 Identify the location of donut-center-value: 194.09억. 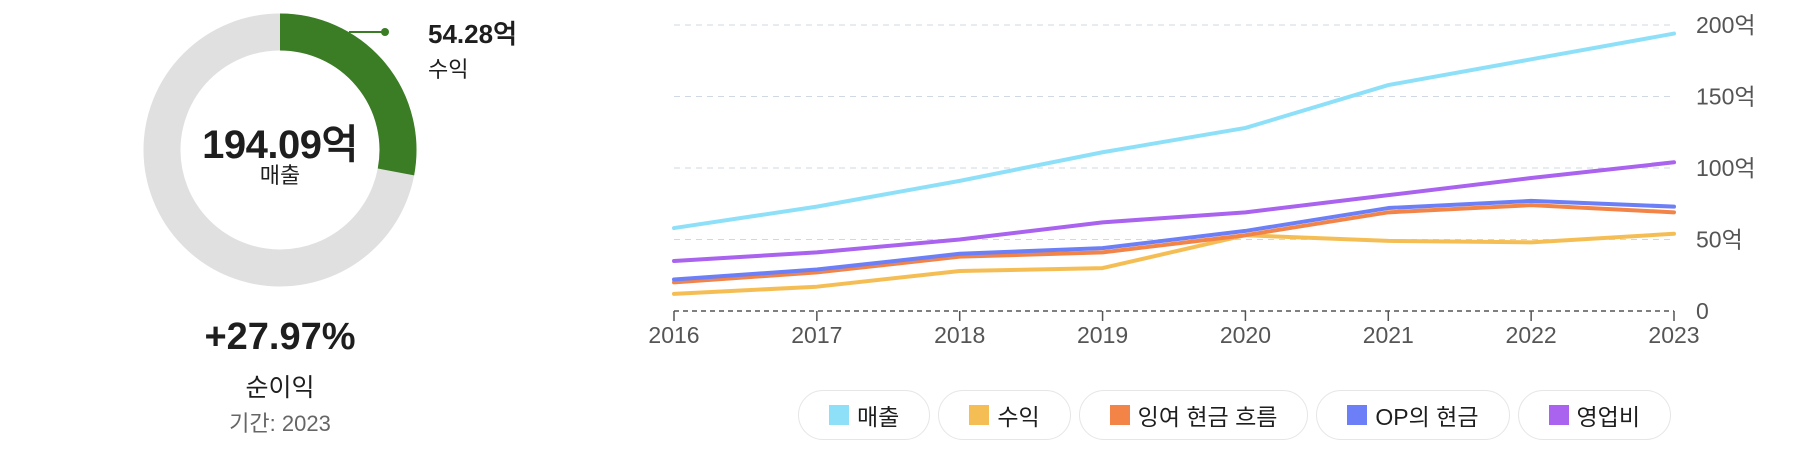
(280, 145).